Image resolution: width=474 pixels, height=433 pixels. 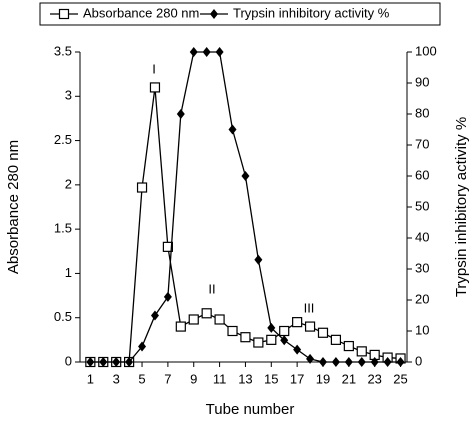 I want to click on x-tick-label: 5, so click(x=141, y=378).